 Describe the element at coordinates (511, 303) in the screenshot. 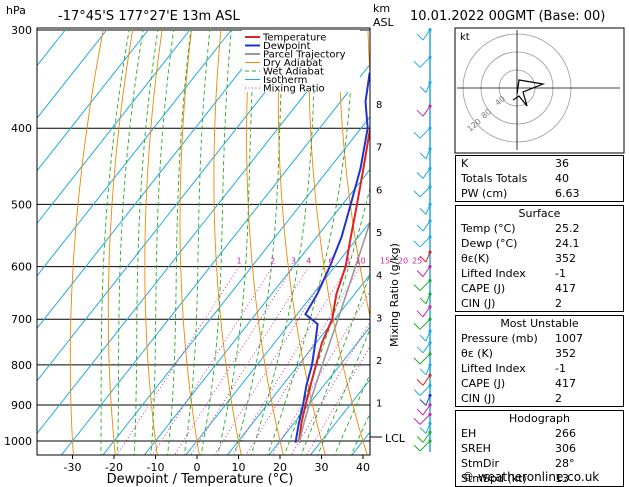

I see `stat-row: CIN (J) 2` at that location.